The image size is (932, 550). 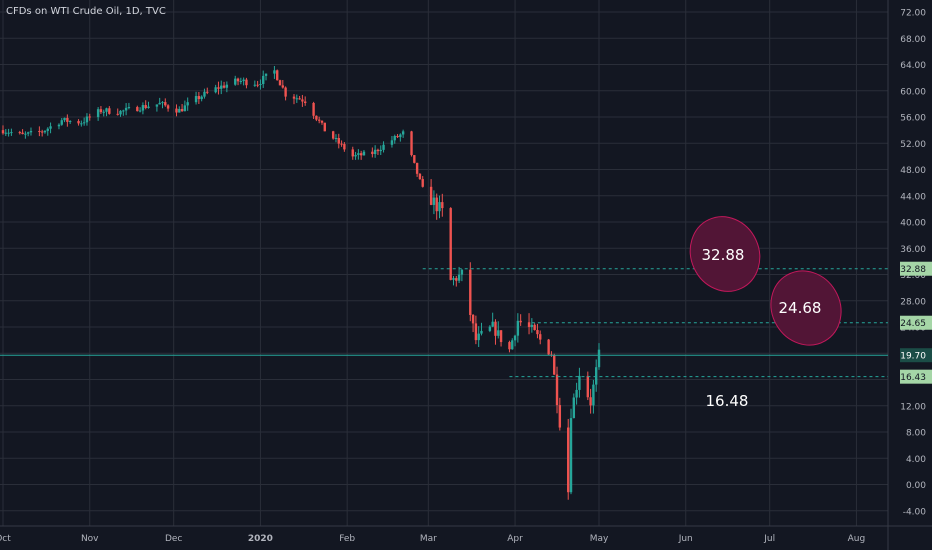 What do you see at coordinates (916, 486) in the screenshot?
I see `y-tick-label: 0.00` at bounding box center [916, 486].